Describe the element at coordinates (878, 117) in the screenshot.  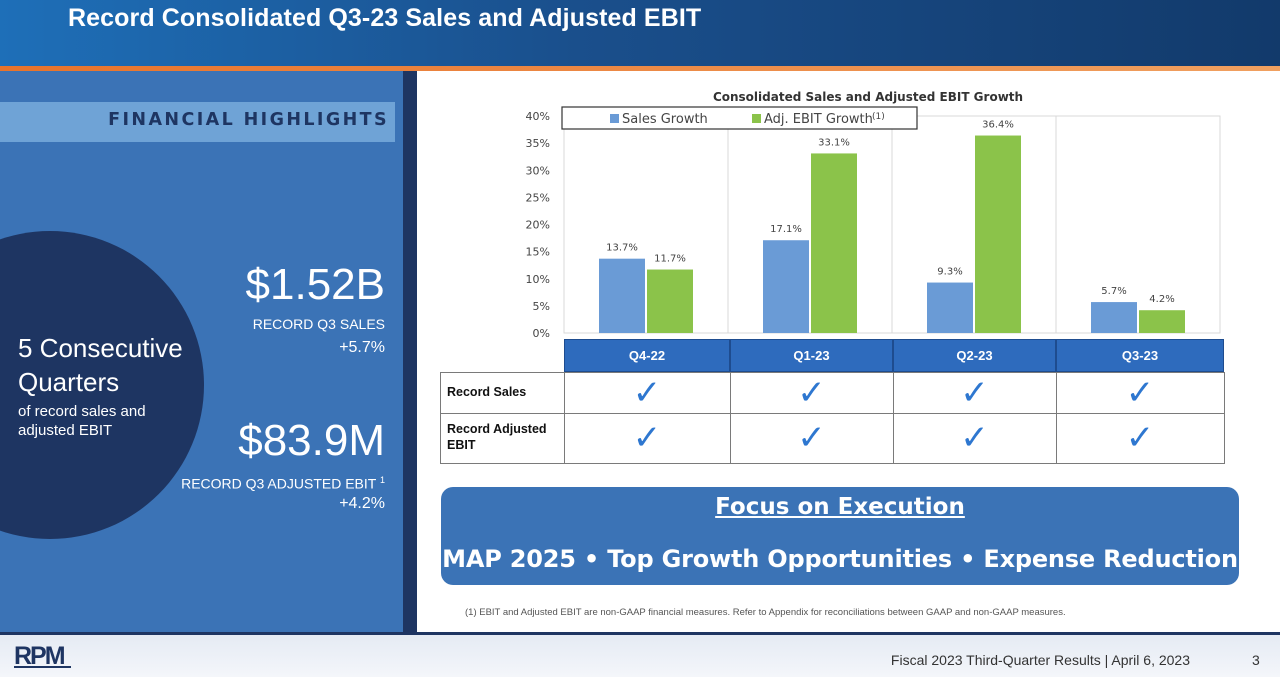
I see `legend-superscript: (1)` at that location.